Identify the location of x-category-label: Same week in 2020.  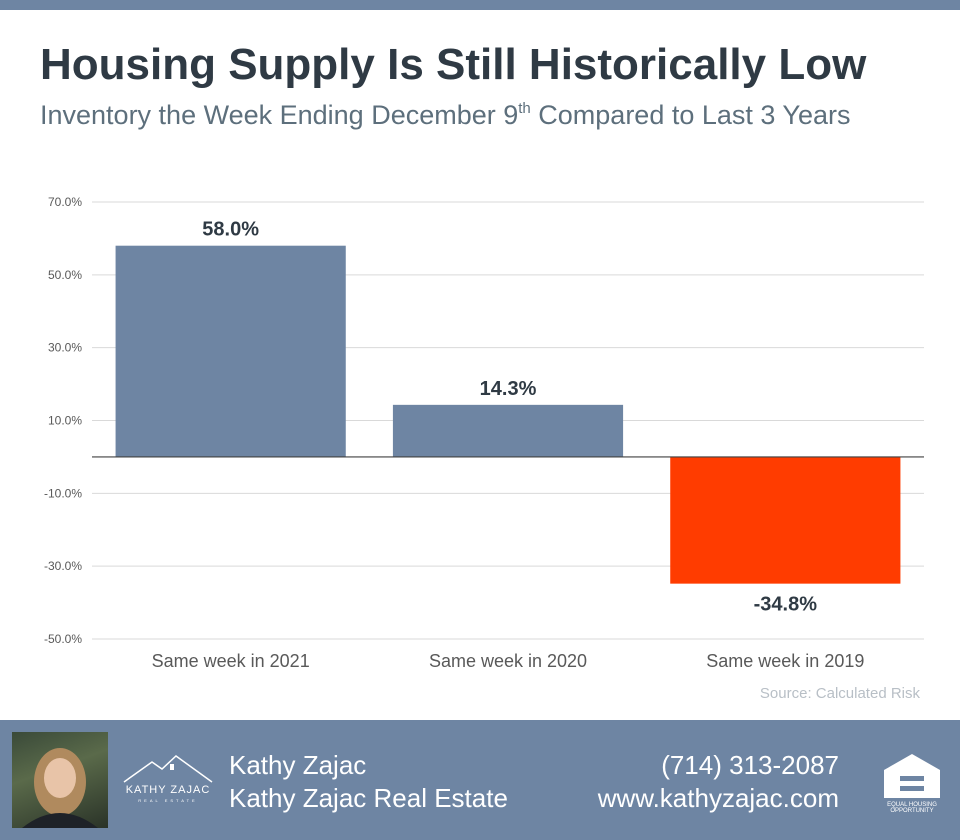
(508, 661).